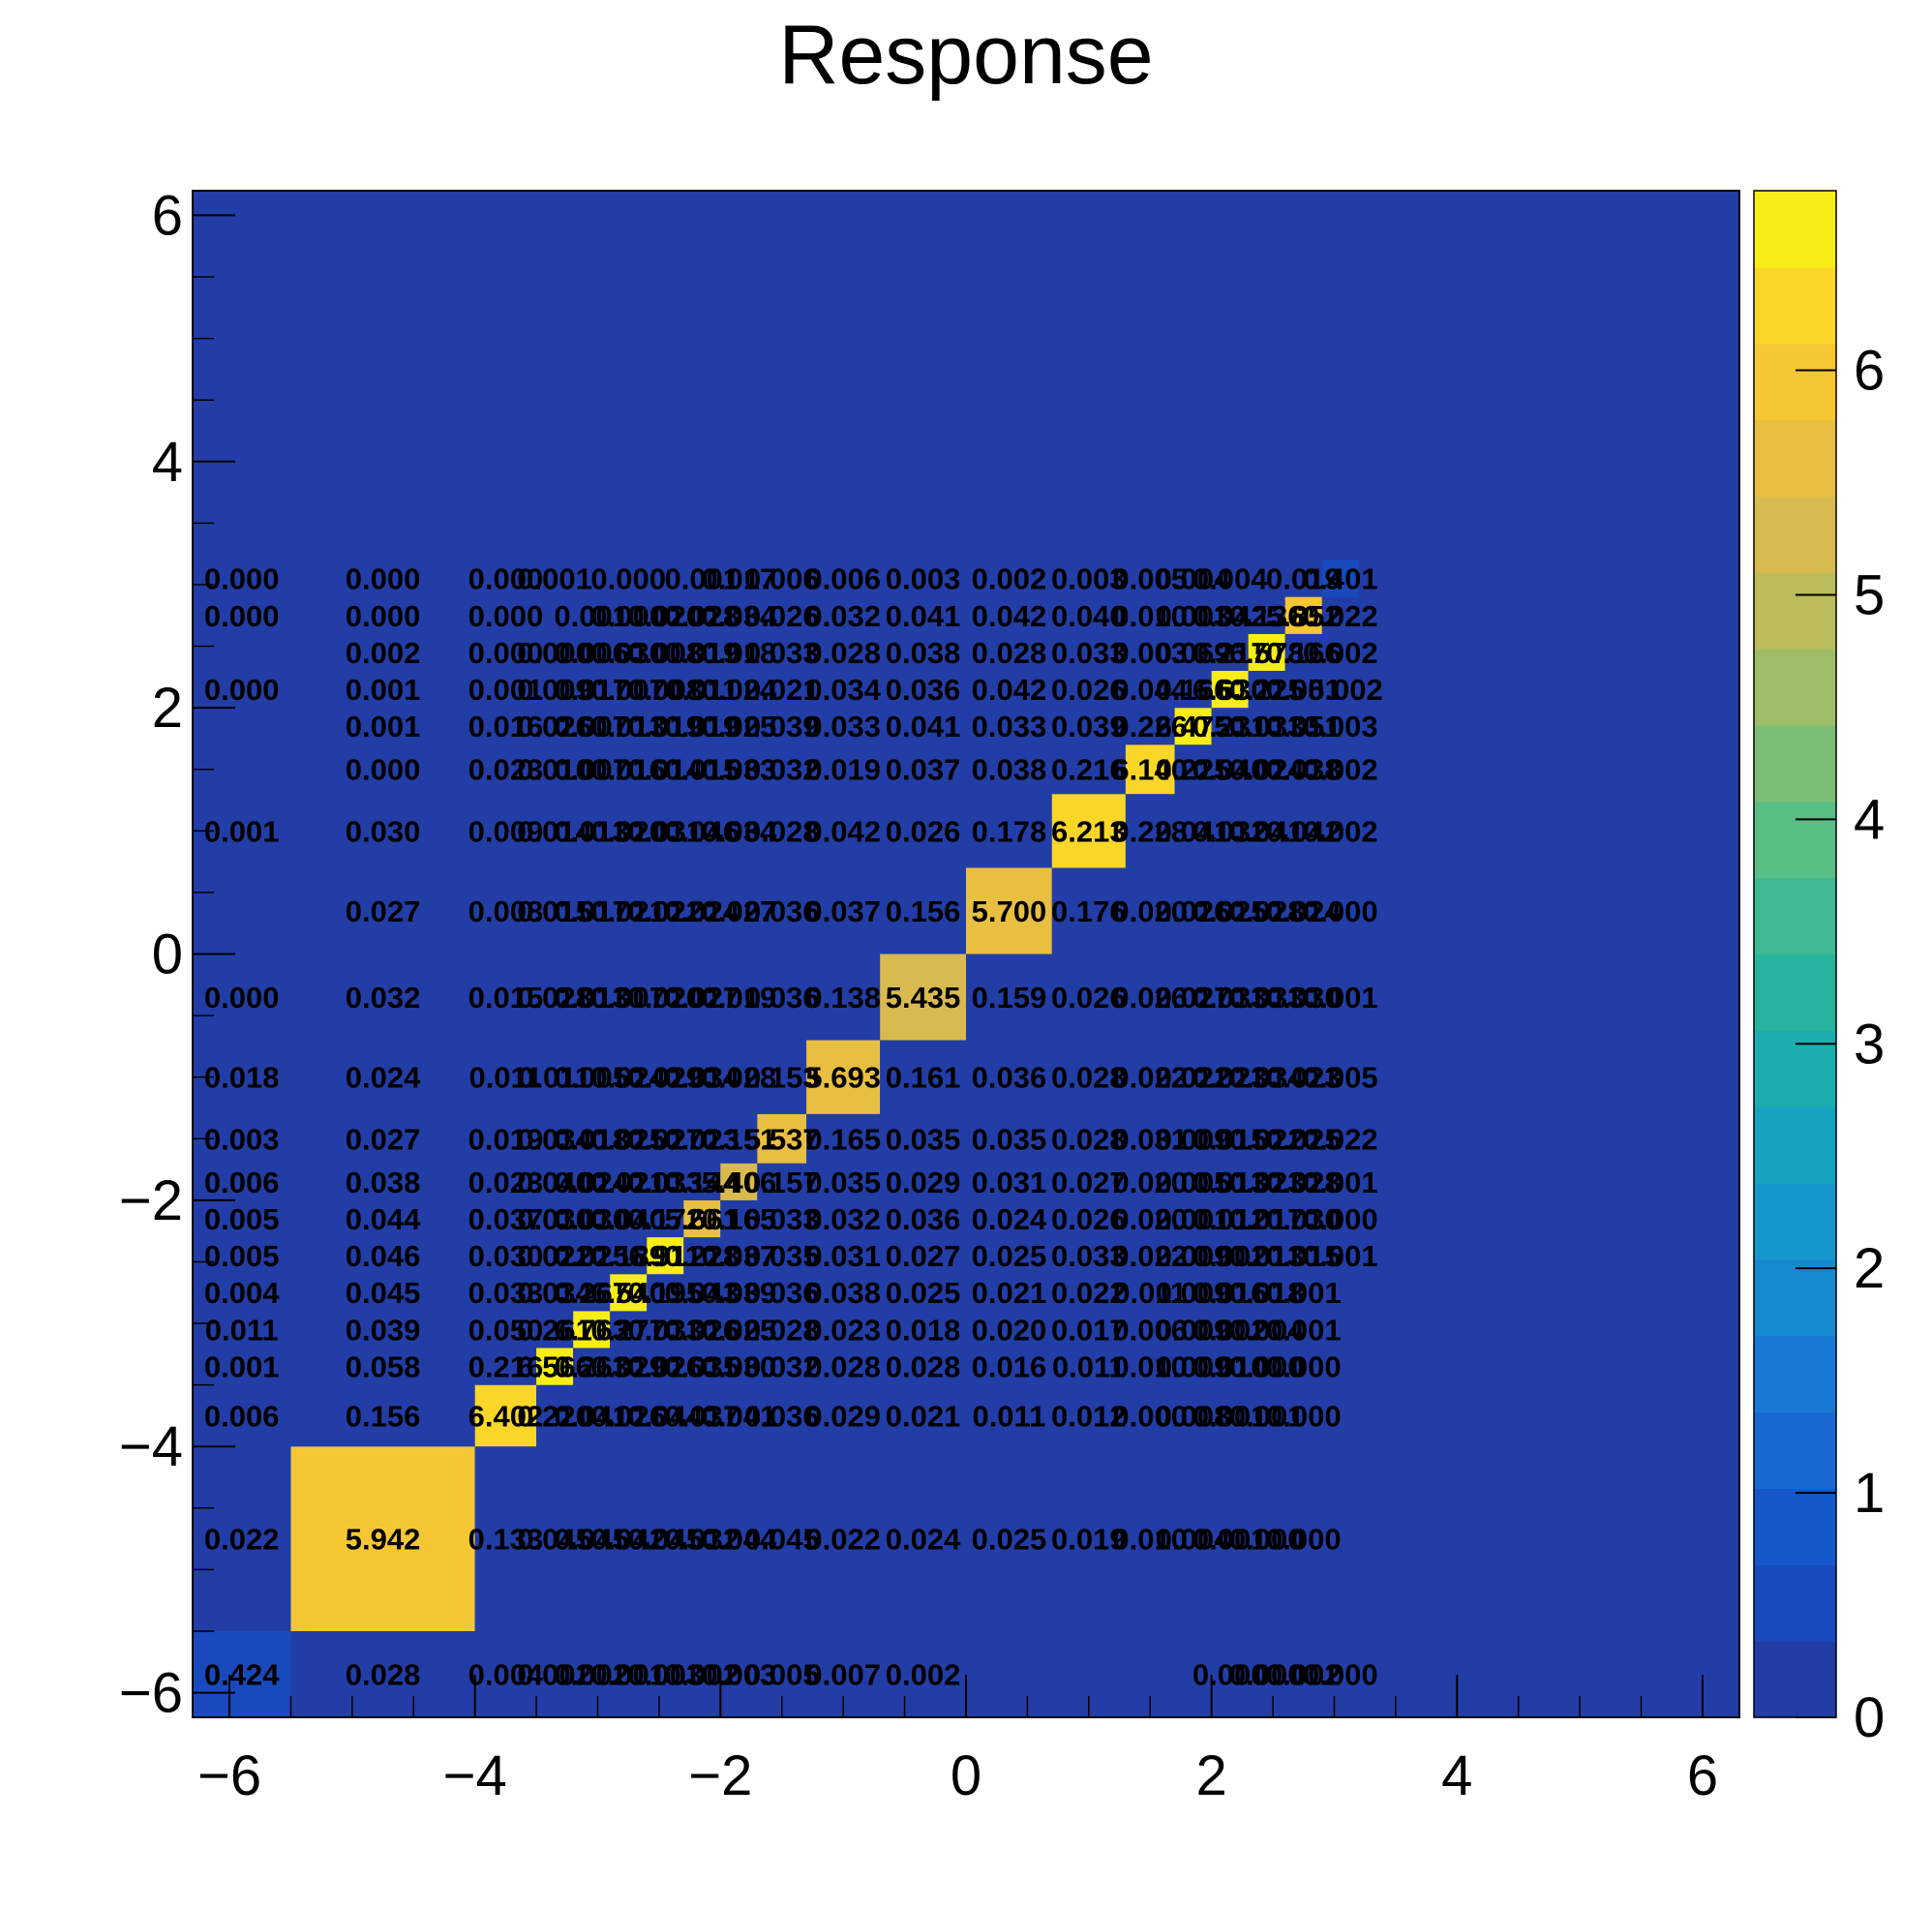  I want to click on colorbar-tick-label: 4, so click(1869, 819).